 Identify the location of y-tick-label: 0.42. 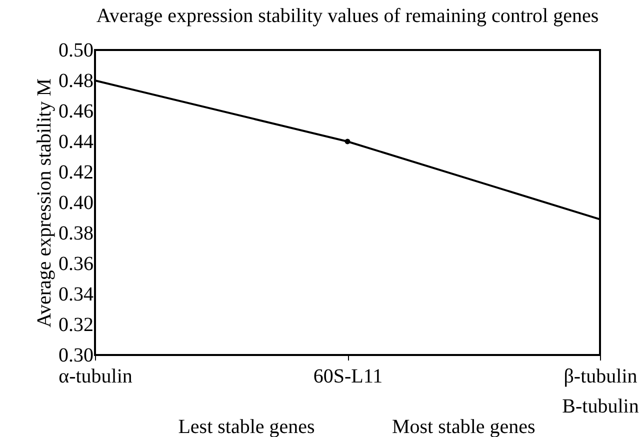
(76, 173).